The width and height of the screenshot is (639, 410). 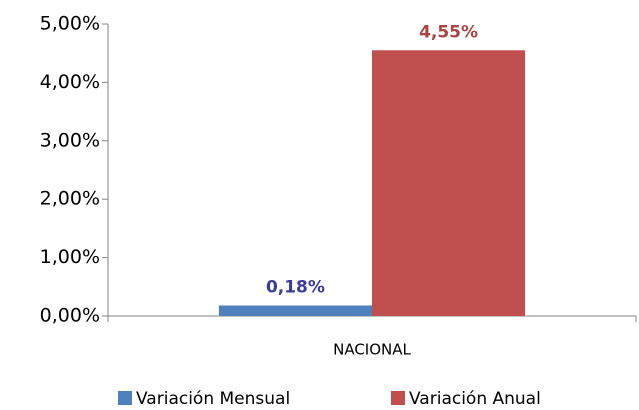 I want to click on y-tick-label: 4,00%, so click(x=70, y=82).